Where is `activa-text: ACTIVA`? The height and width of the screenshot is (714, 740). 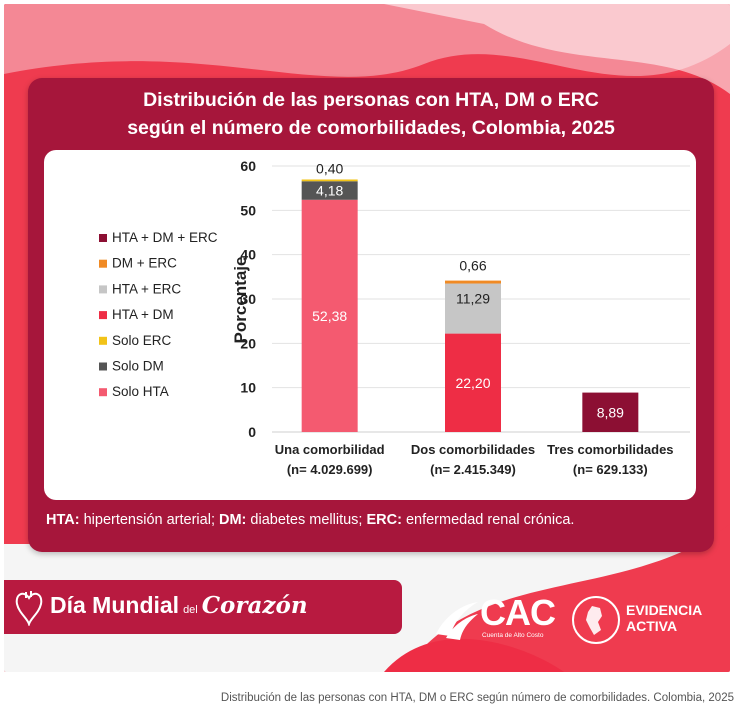
activa-text: ACTIVA is located at coordinates (652, 626).